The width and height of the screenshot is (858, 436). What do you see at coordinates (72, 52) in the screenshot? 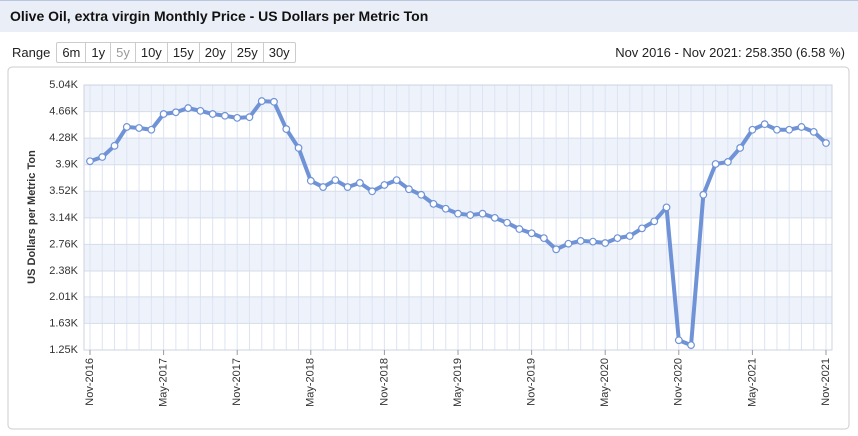
I see `range-button: 6m` at bounding box center [72, 52].